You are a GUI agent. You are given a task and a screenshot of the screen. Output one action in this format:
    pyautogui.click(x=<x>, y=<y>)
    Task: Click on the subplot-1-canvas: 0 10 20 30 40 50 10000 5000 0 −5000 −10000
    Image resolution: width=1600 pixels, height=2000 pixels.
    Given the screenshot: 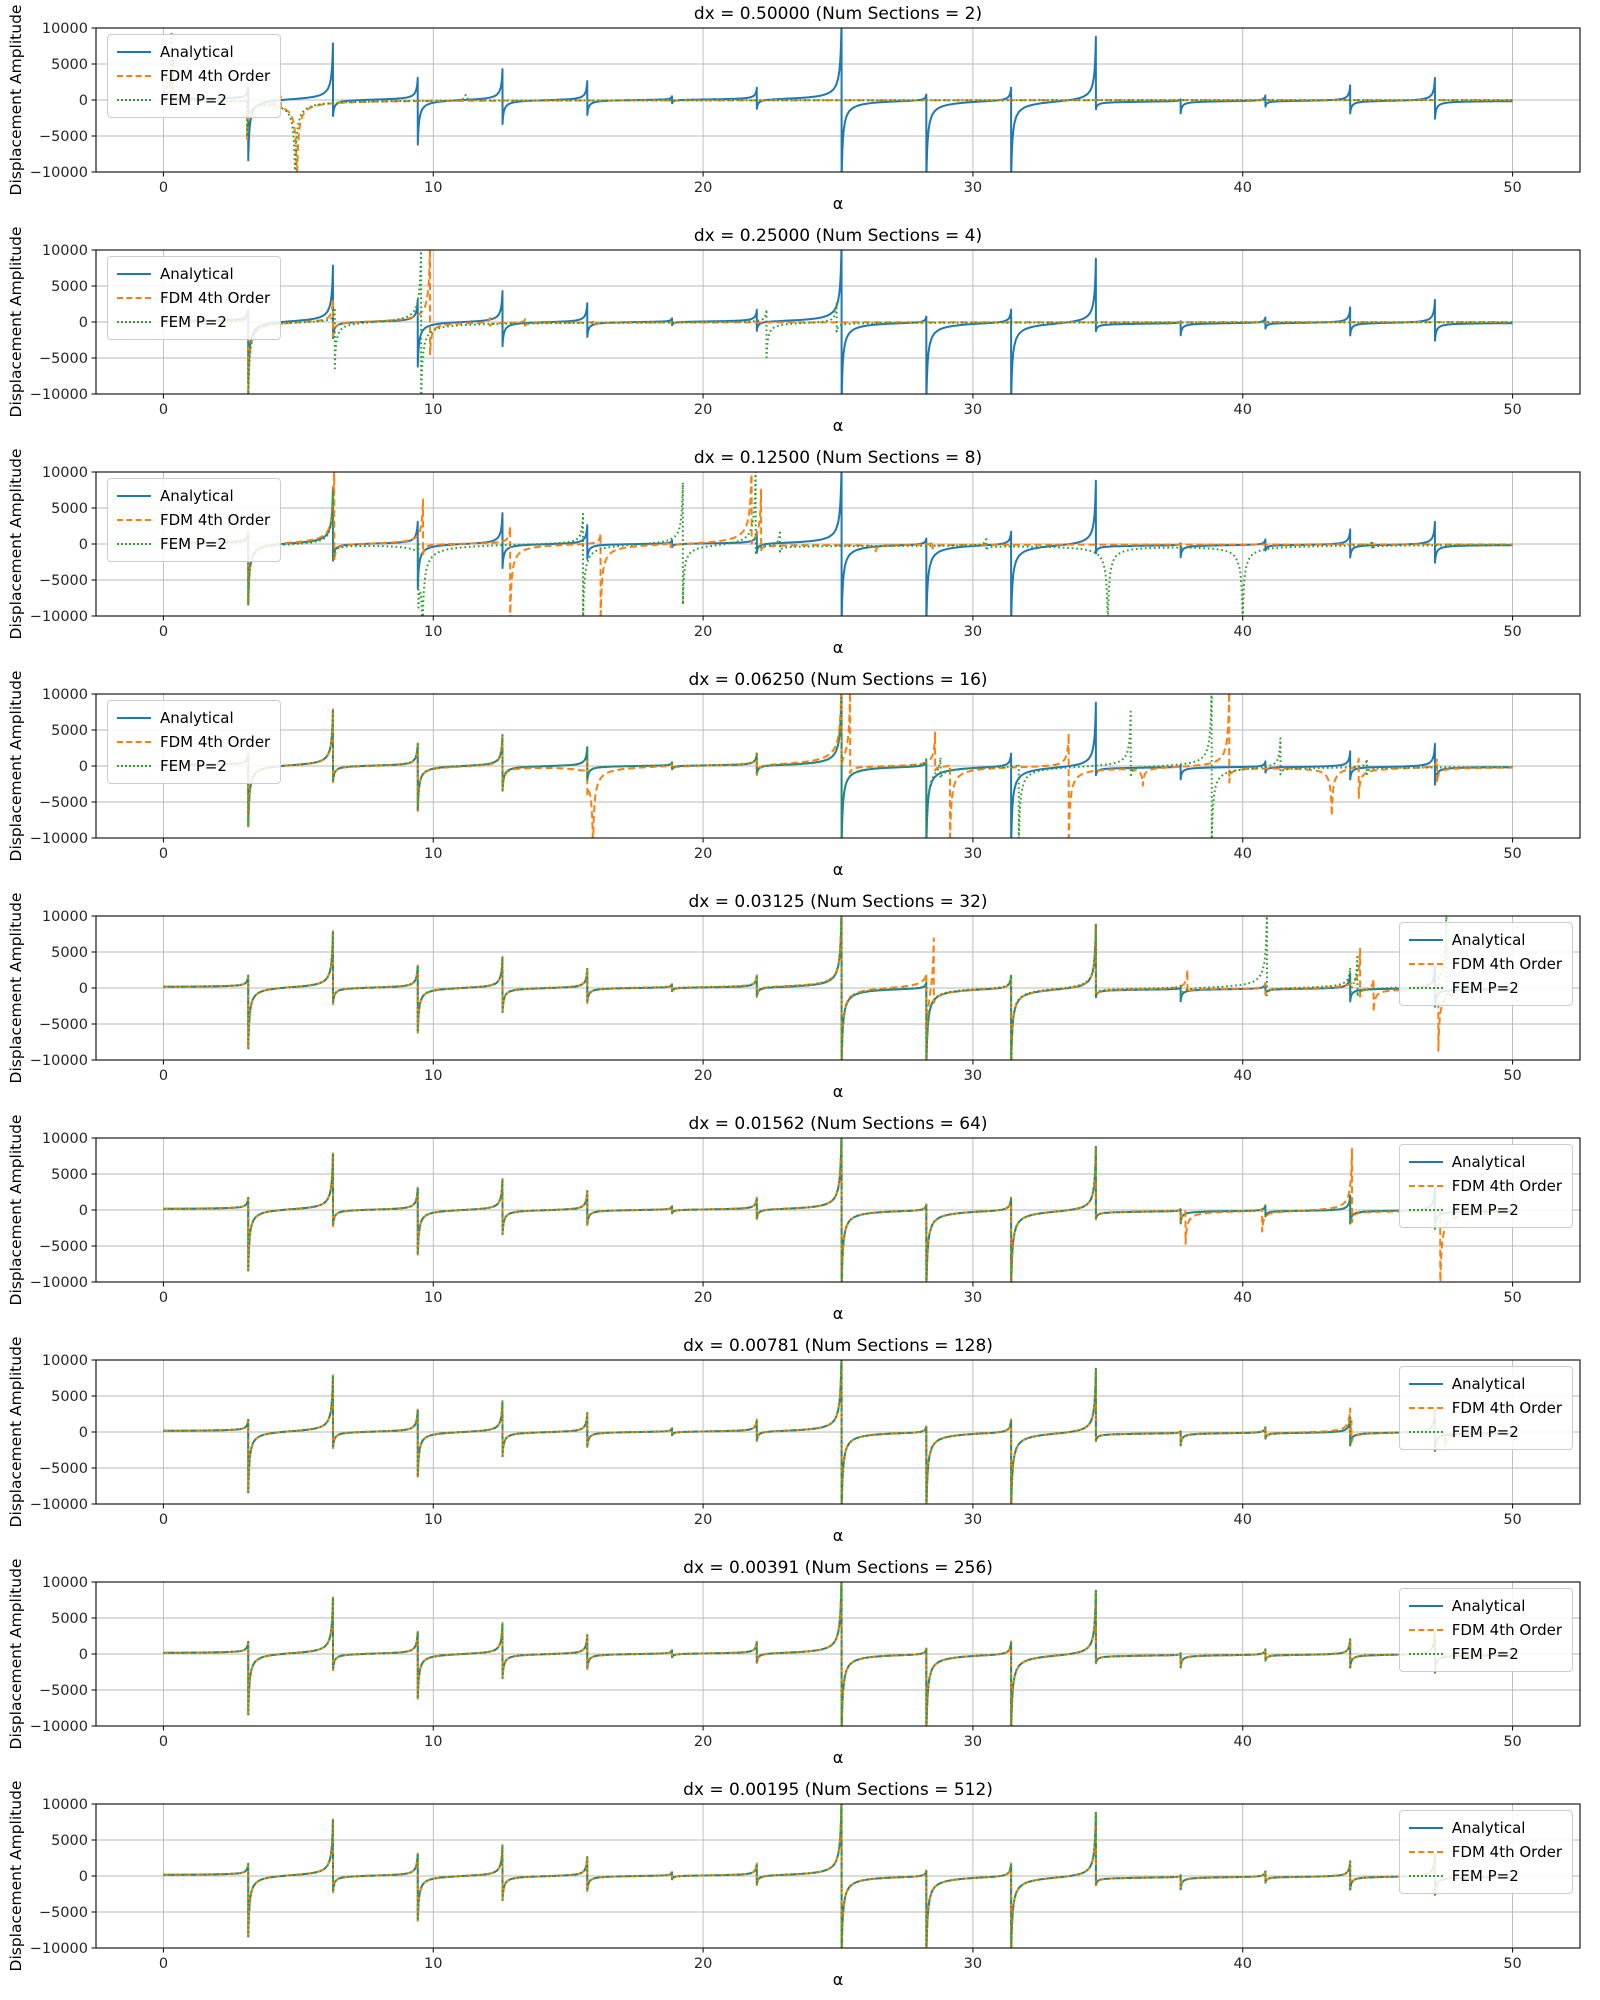 What is the action you would take?
    pyautogui.click(x=805, y=108)
    